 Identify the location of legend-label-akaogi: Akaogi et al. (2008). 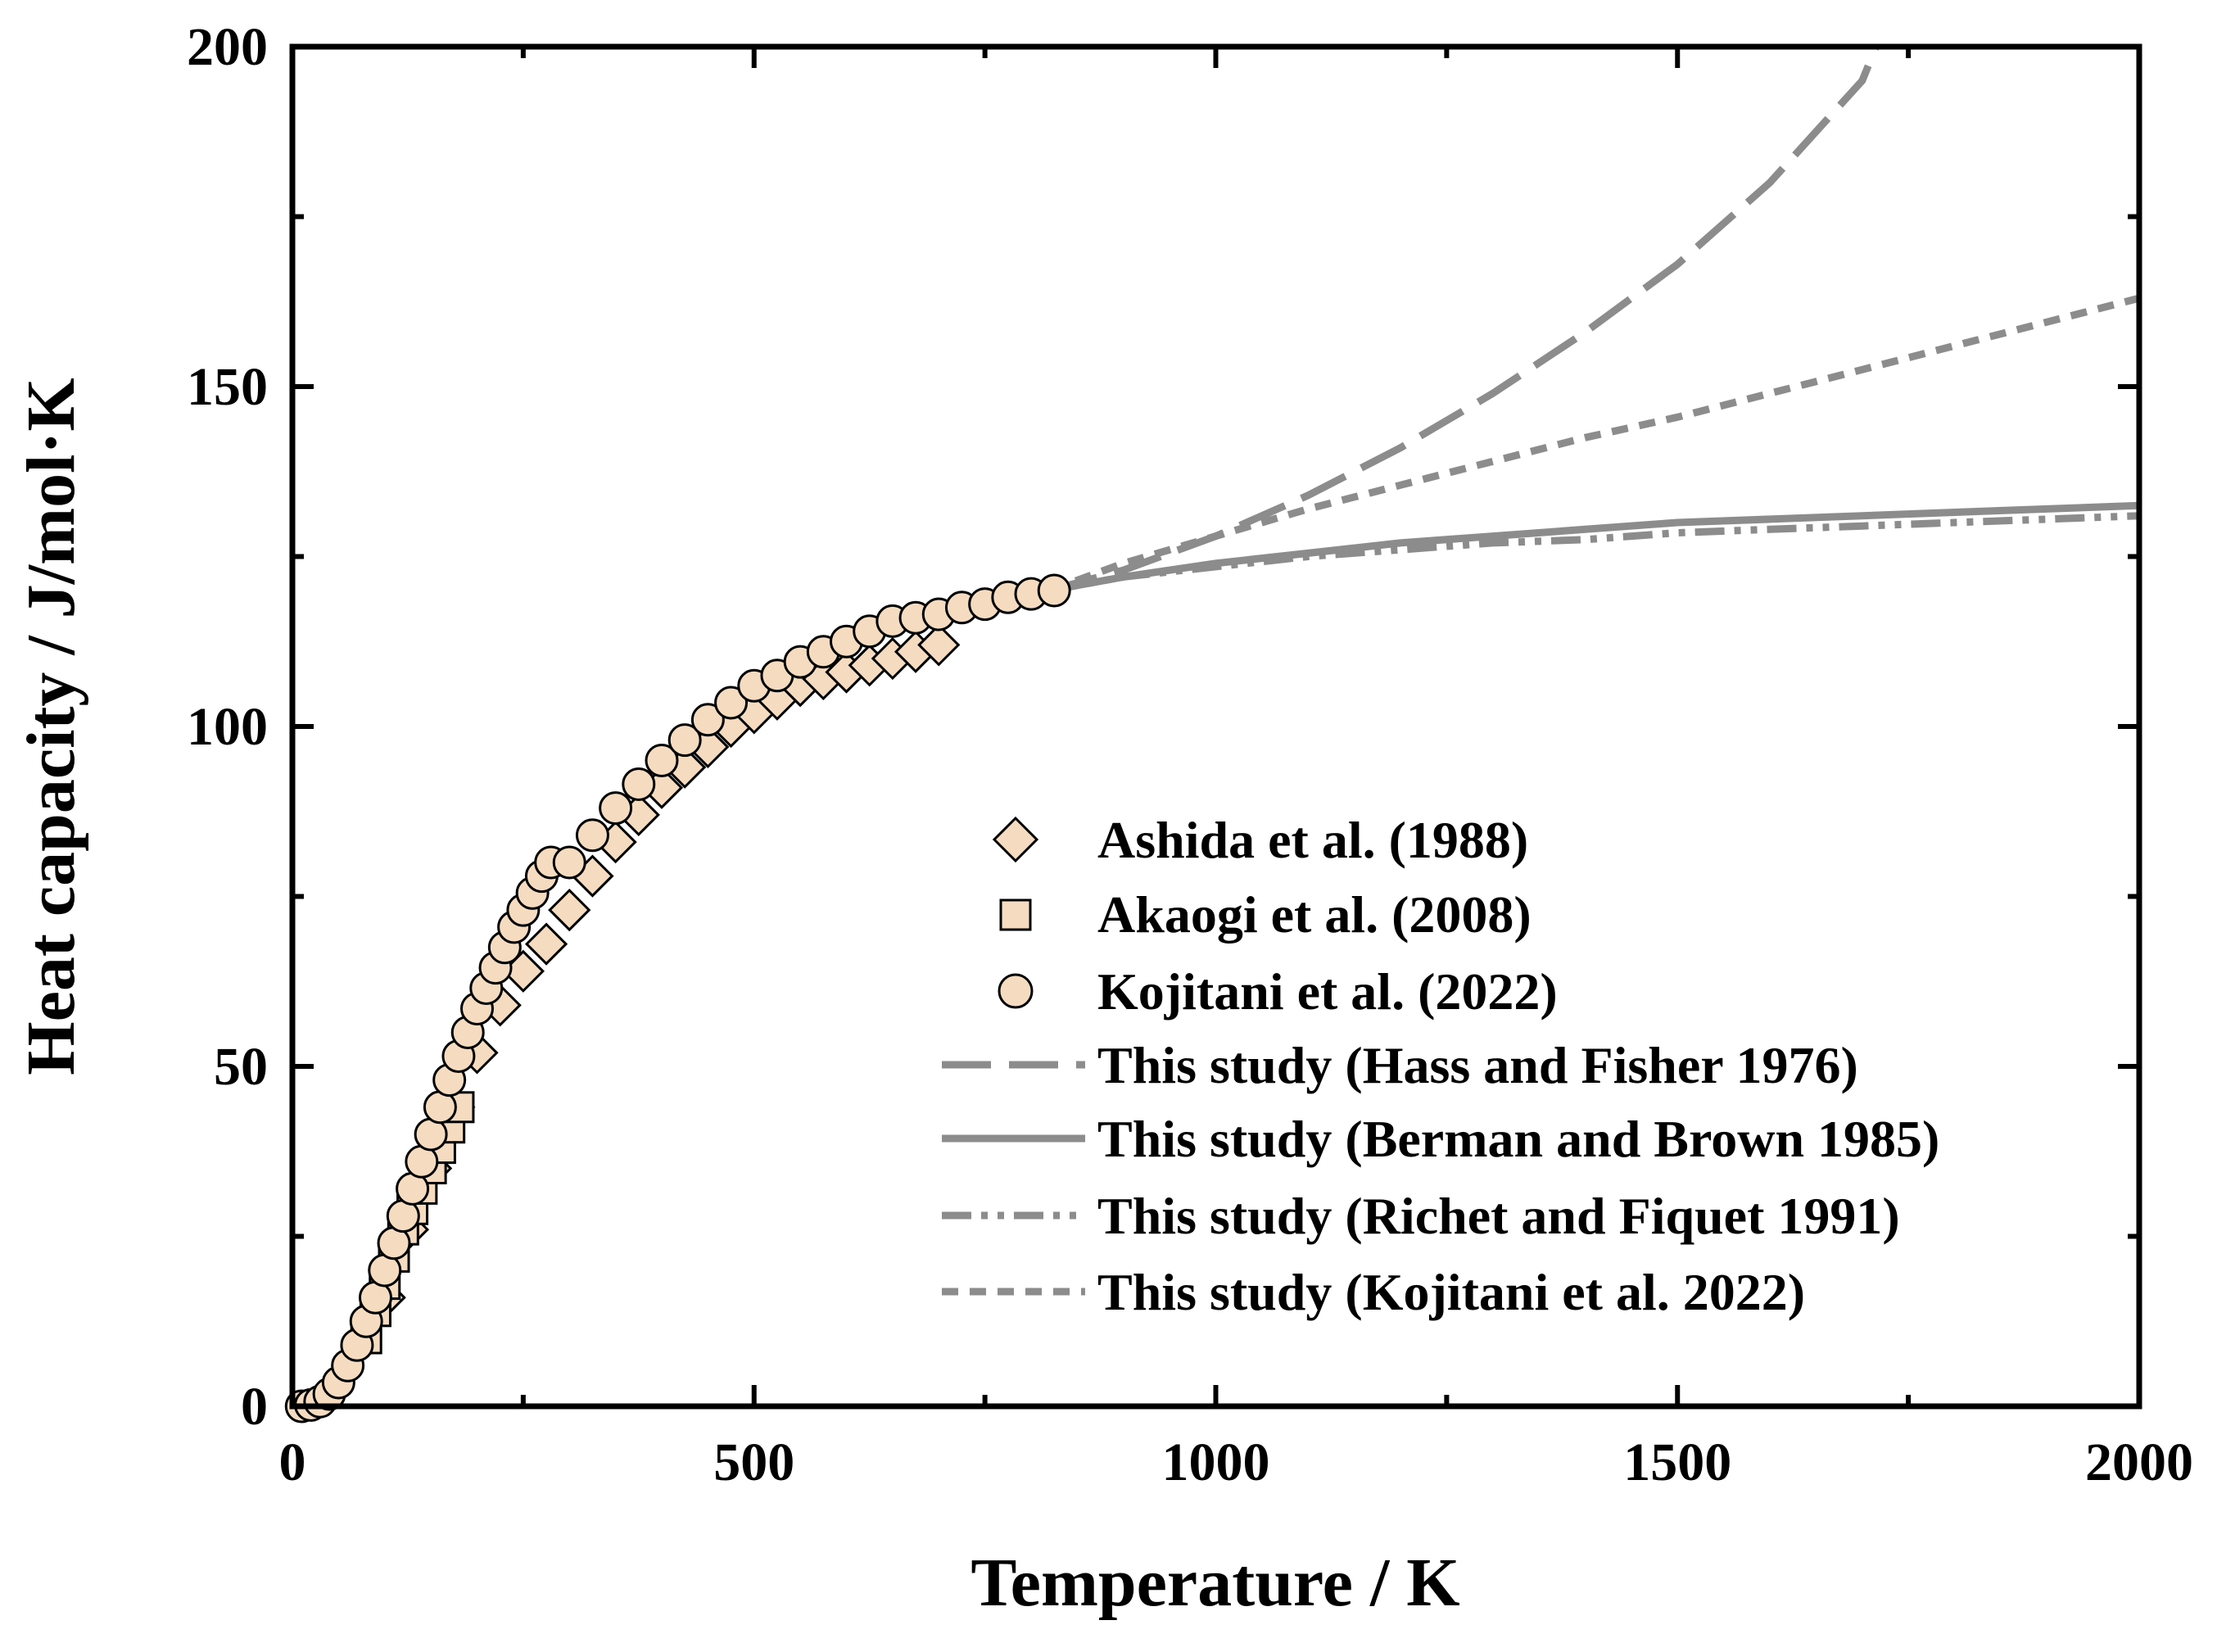
(1314, 914).